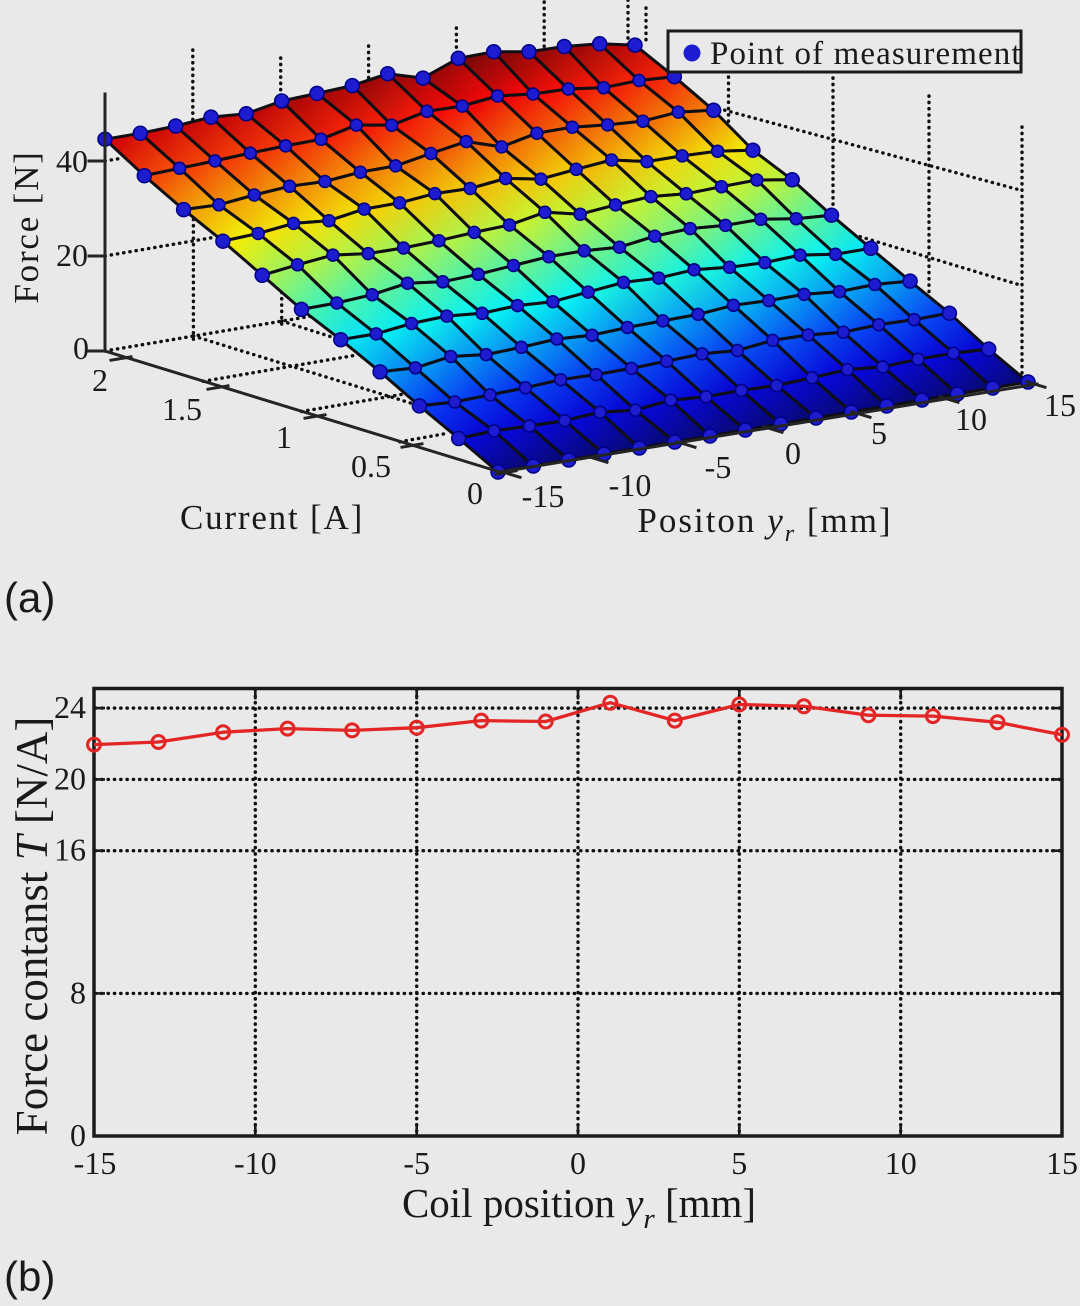 The image size is (1080, 1306). Describe the element at coordinates (70, 707) in the screenshot. I see `svg-text: 24` at that location.